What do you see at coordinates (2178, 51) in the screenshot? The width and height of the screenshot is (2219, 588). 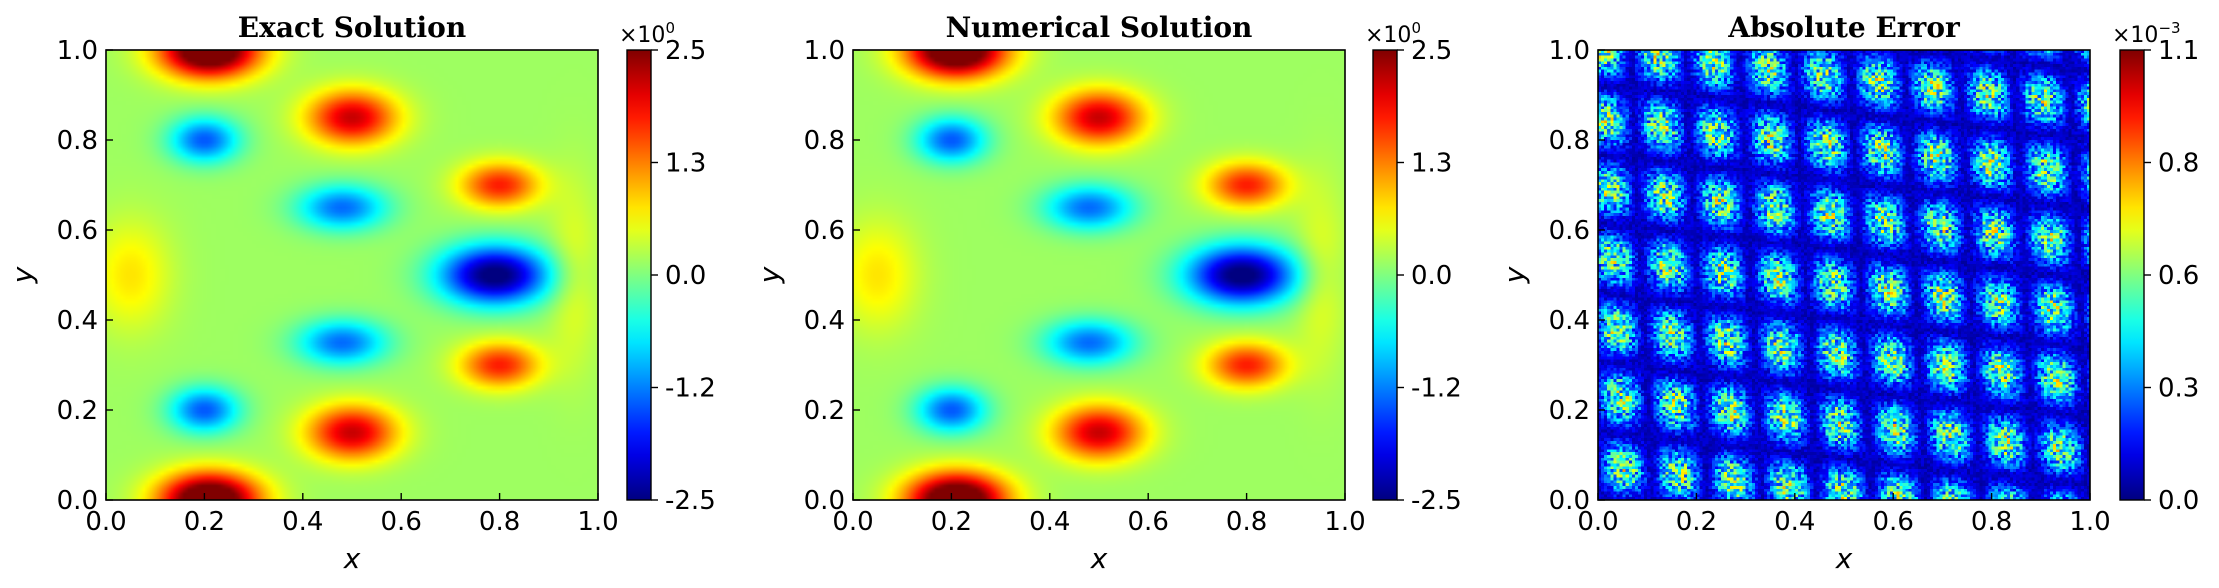 I see `colorbar-tick-label: 1.1` at bounding box center [2178, 51].